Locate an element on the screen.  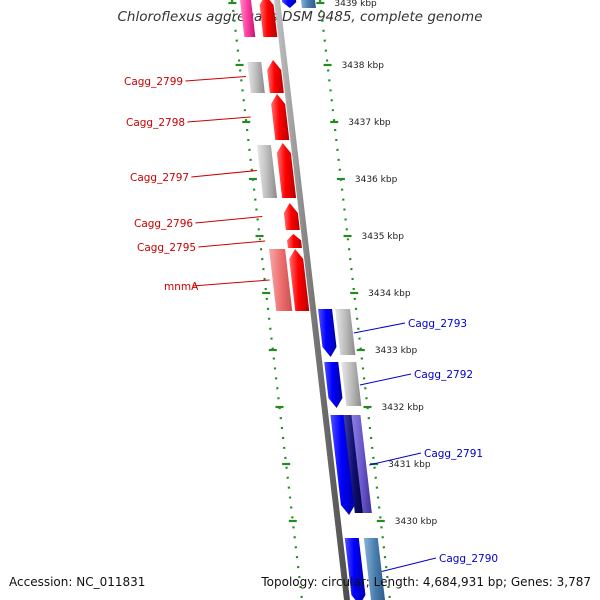
tick-label: 3438 kbp is located at coordinates (363, 66).